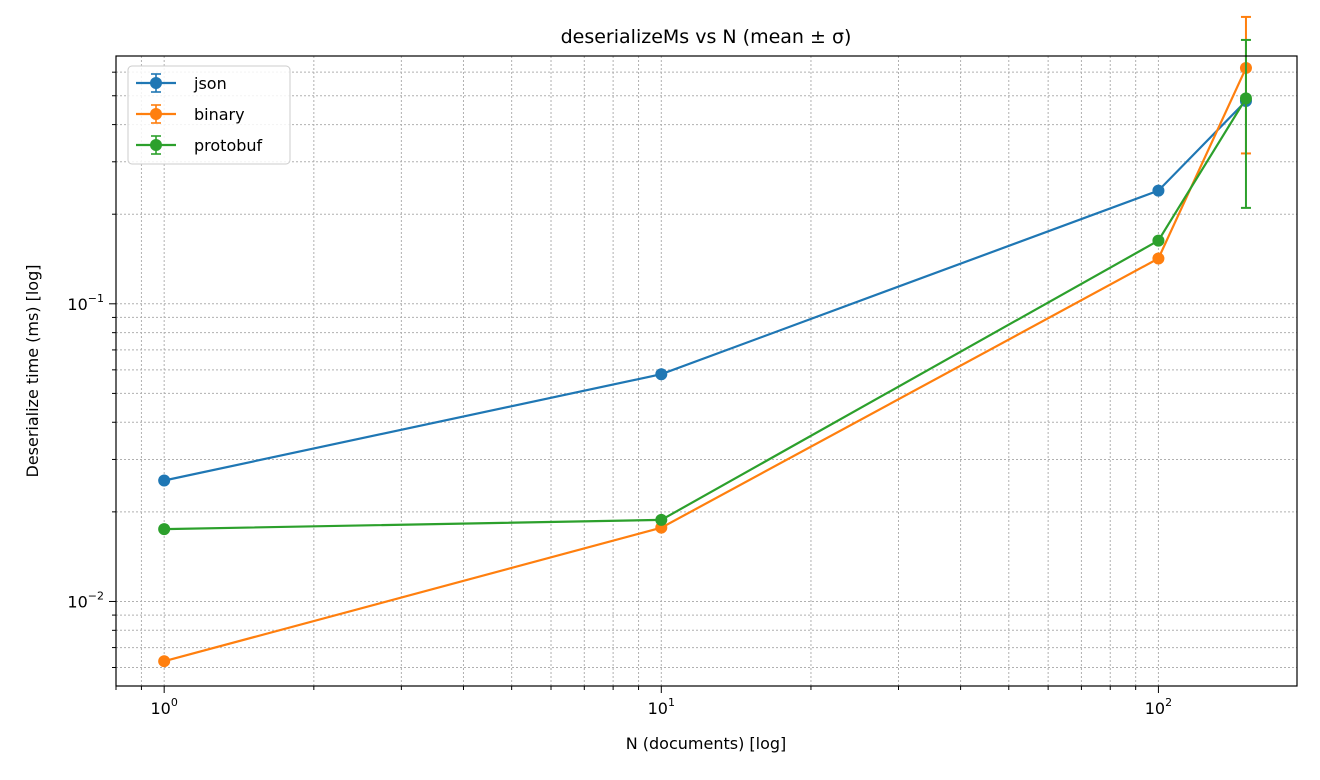  What do you see at coordinates (706, 37) in the screenshot?
I see `chart-title: deserializeMs vs N (mean ± σ)` at bounding box center [706, 37].